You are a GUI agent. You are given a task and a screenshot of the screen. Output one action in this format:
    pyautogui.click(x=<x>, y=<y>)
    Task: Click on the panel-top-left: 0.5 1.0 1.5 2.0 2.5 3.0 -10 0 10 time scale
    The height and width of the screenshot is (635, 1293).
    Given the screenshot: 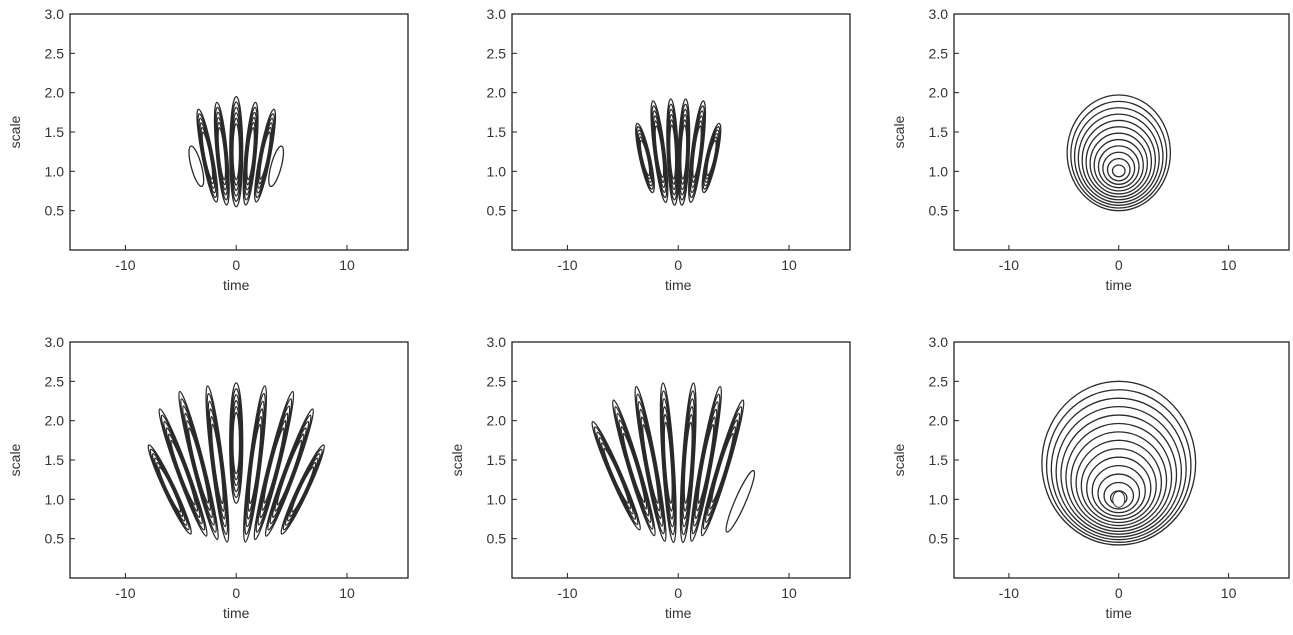 What is the action you would take?
    pyautogui.click(x=208, y=149)
    